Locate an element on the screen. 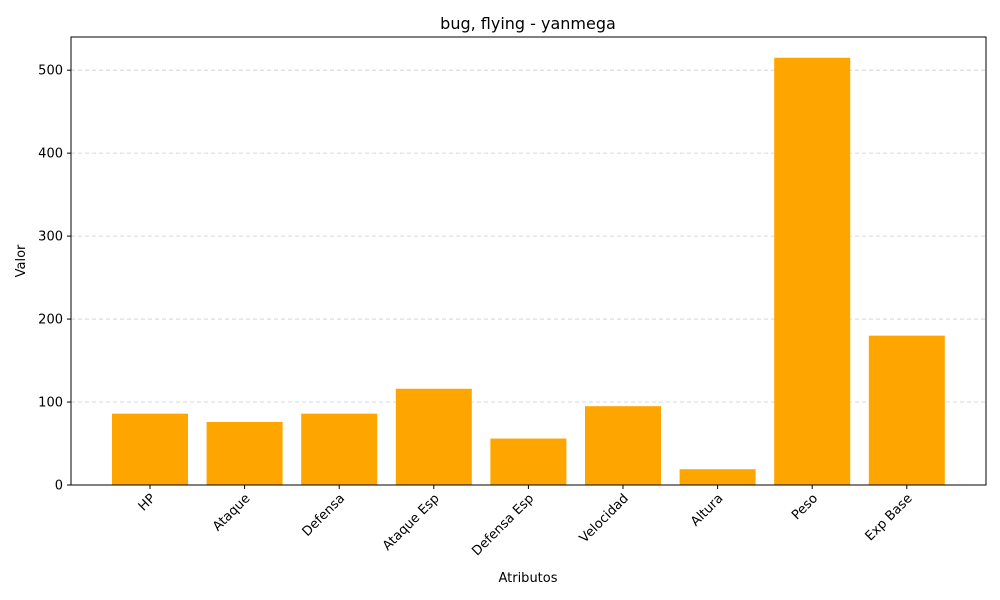 The width and height of the screenshot is (1000, 600). bar-altura is located at coordinates (717, 477).